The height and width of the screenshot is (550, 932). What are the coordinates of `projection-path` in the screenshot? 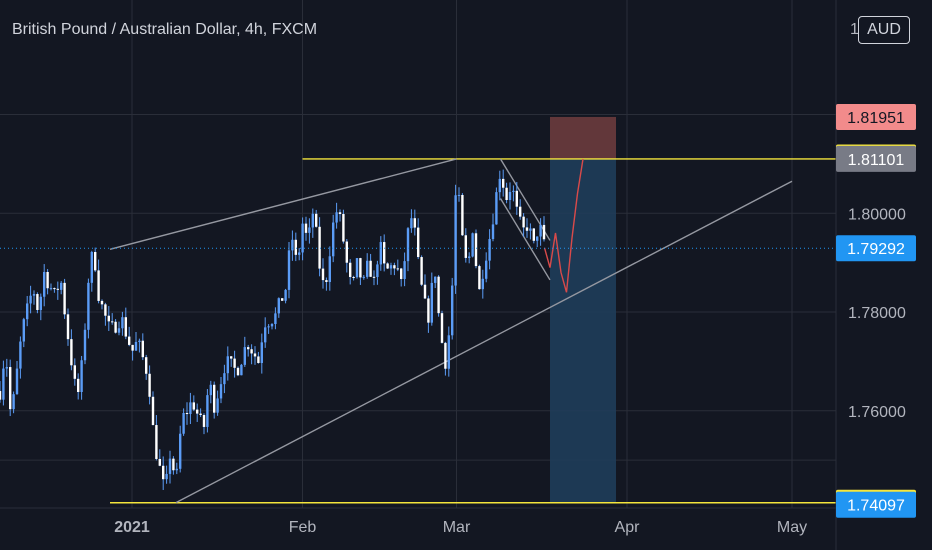 It's located at (563, 225).